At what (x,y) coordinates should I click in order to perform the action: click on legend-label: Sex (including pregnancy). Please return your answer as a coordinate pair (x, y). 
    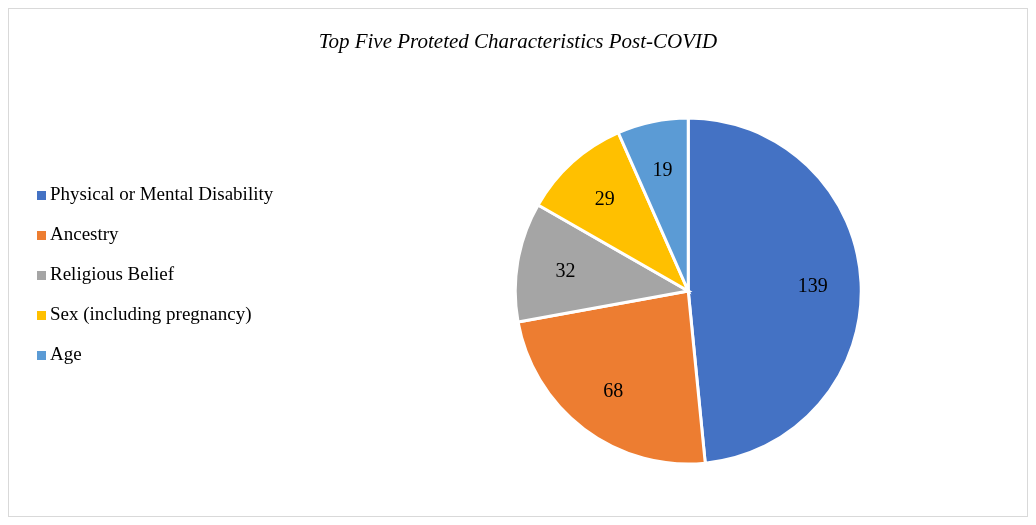
    Looking at the image, I should click on (151, 313).